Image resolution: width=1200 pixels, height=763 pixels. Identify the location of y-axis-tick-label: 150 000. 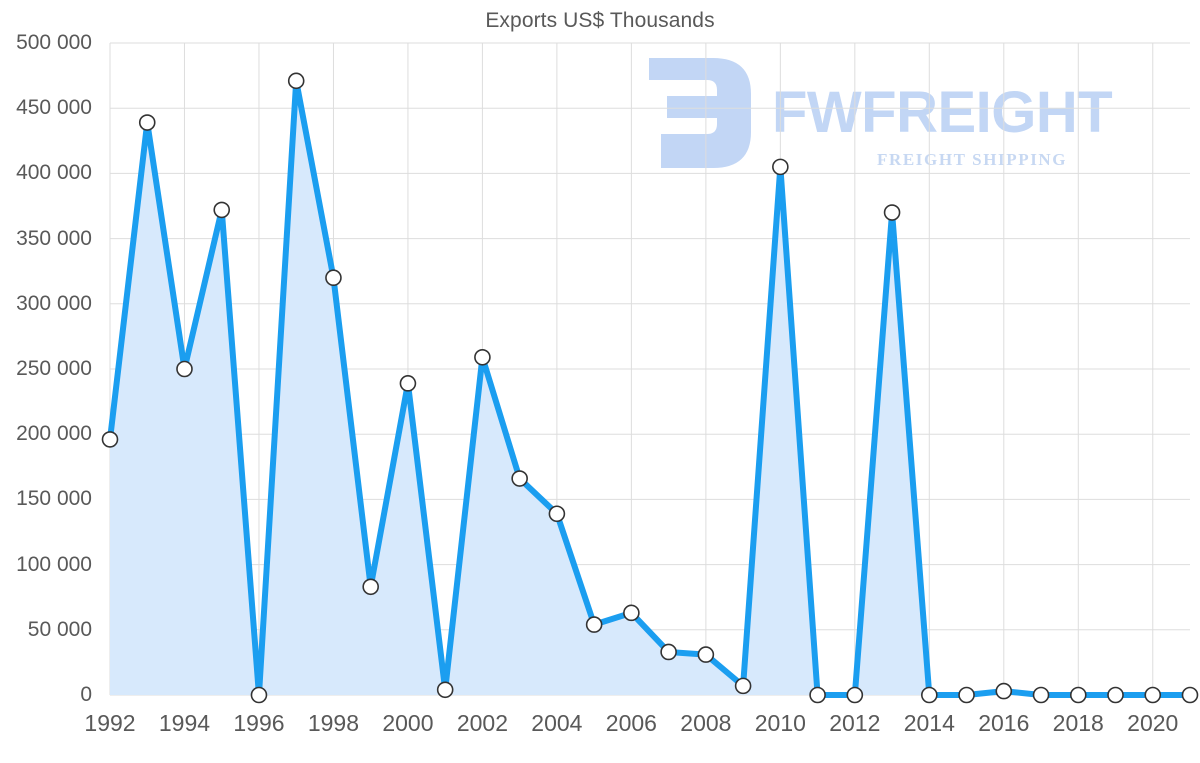
(54, 499).